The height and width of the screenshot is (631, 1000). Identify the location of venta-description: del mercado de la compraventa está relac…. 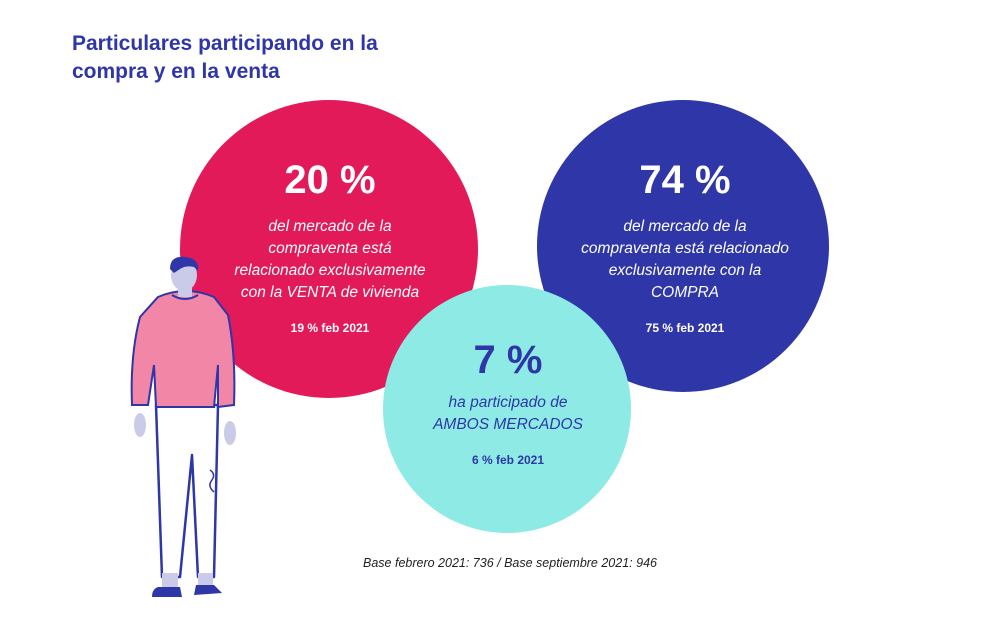
(330, 260).